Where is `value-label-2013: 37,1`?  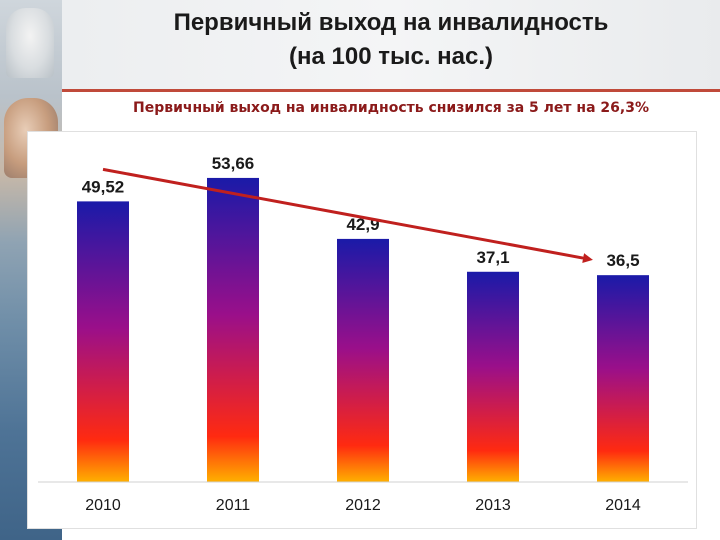 value-label-2013: 37,1 is located at coordinates (492, 257).